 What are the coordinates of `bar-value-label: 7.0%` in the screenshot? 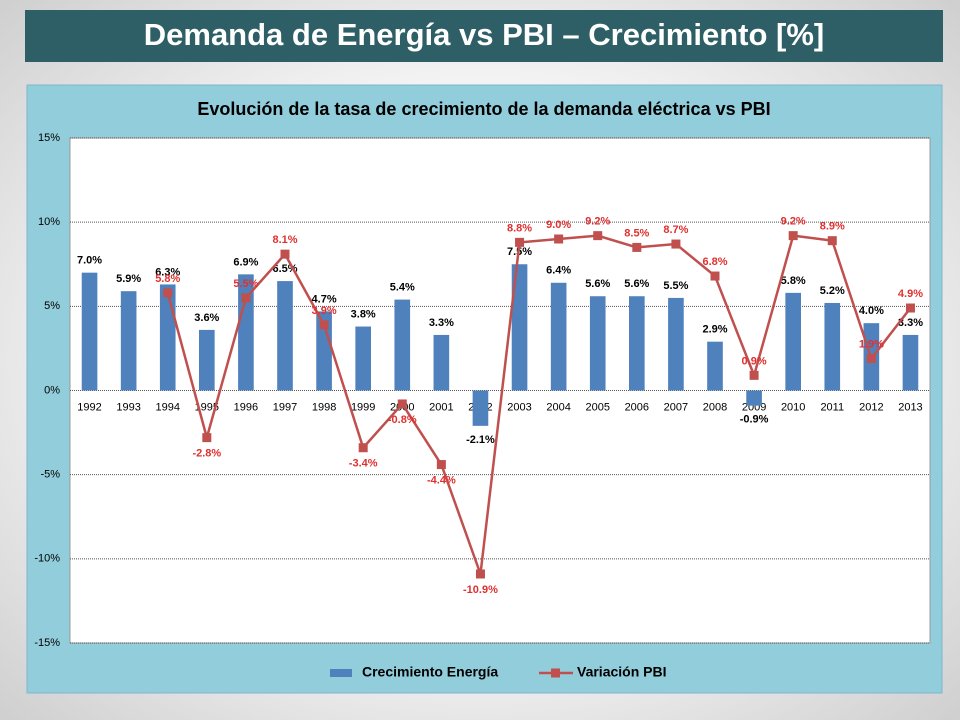 It's located at (89, 261).